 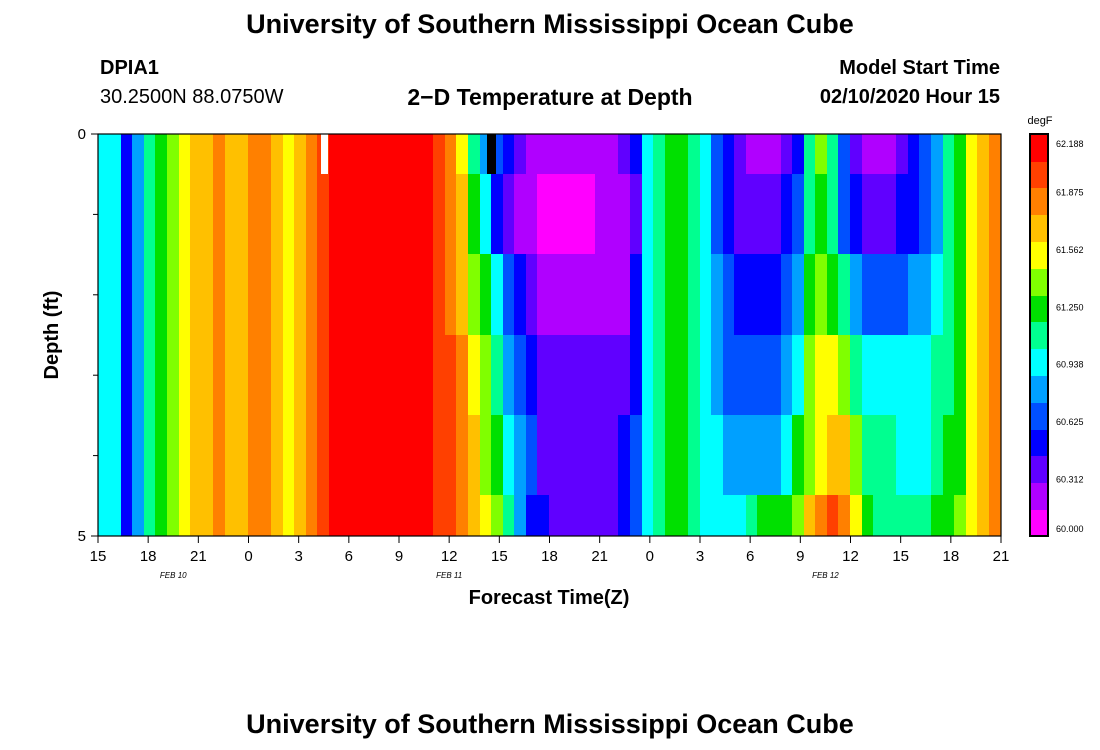 I want to click on y-axis-label: Depth (ft), so click(x=52, y=335).